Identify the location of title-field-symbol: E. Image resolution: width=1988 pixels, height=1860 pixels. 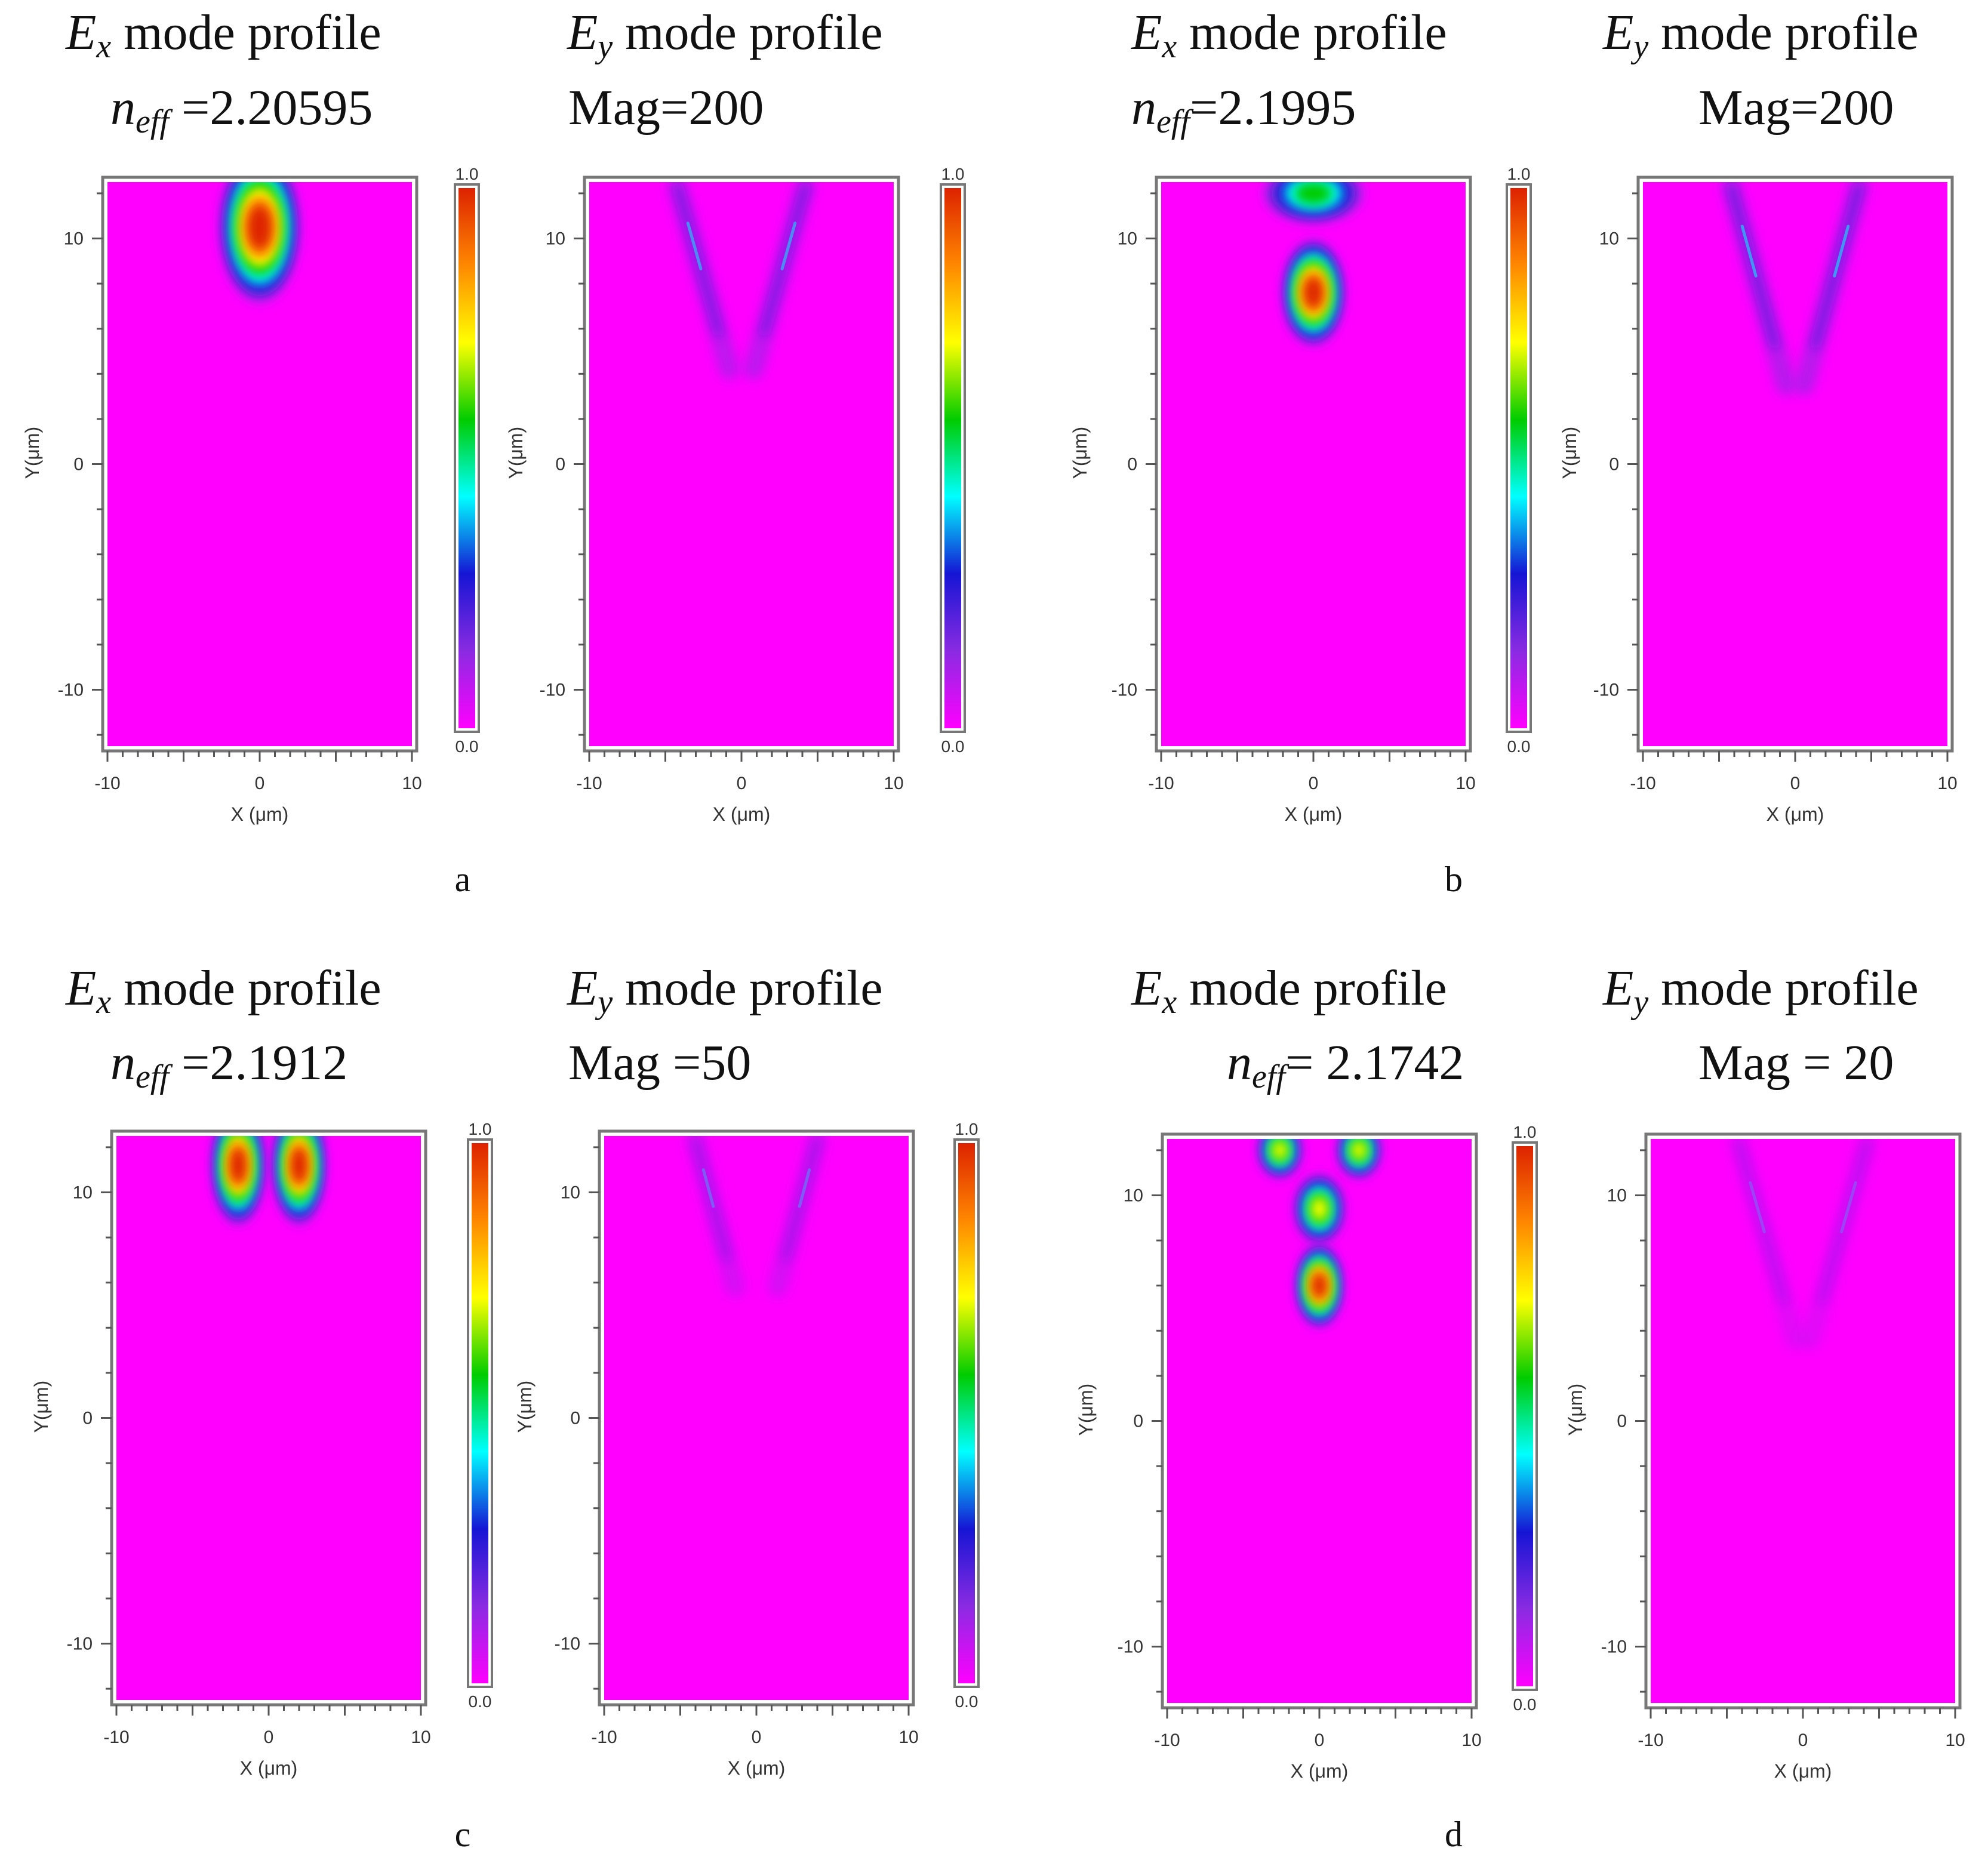
(582, 988).